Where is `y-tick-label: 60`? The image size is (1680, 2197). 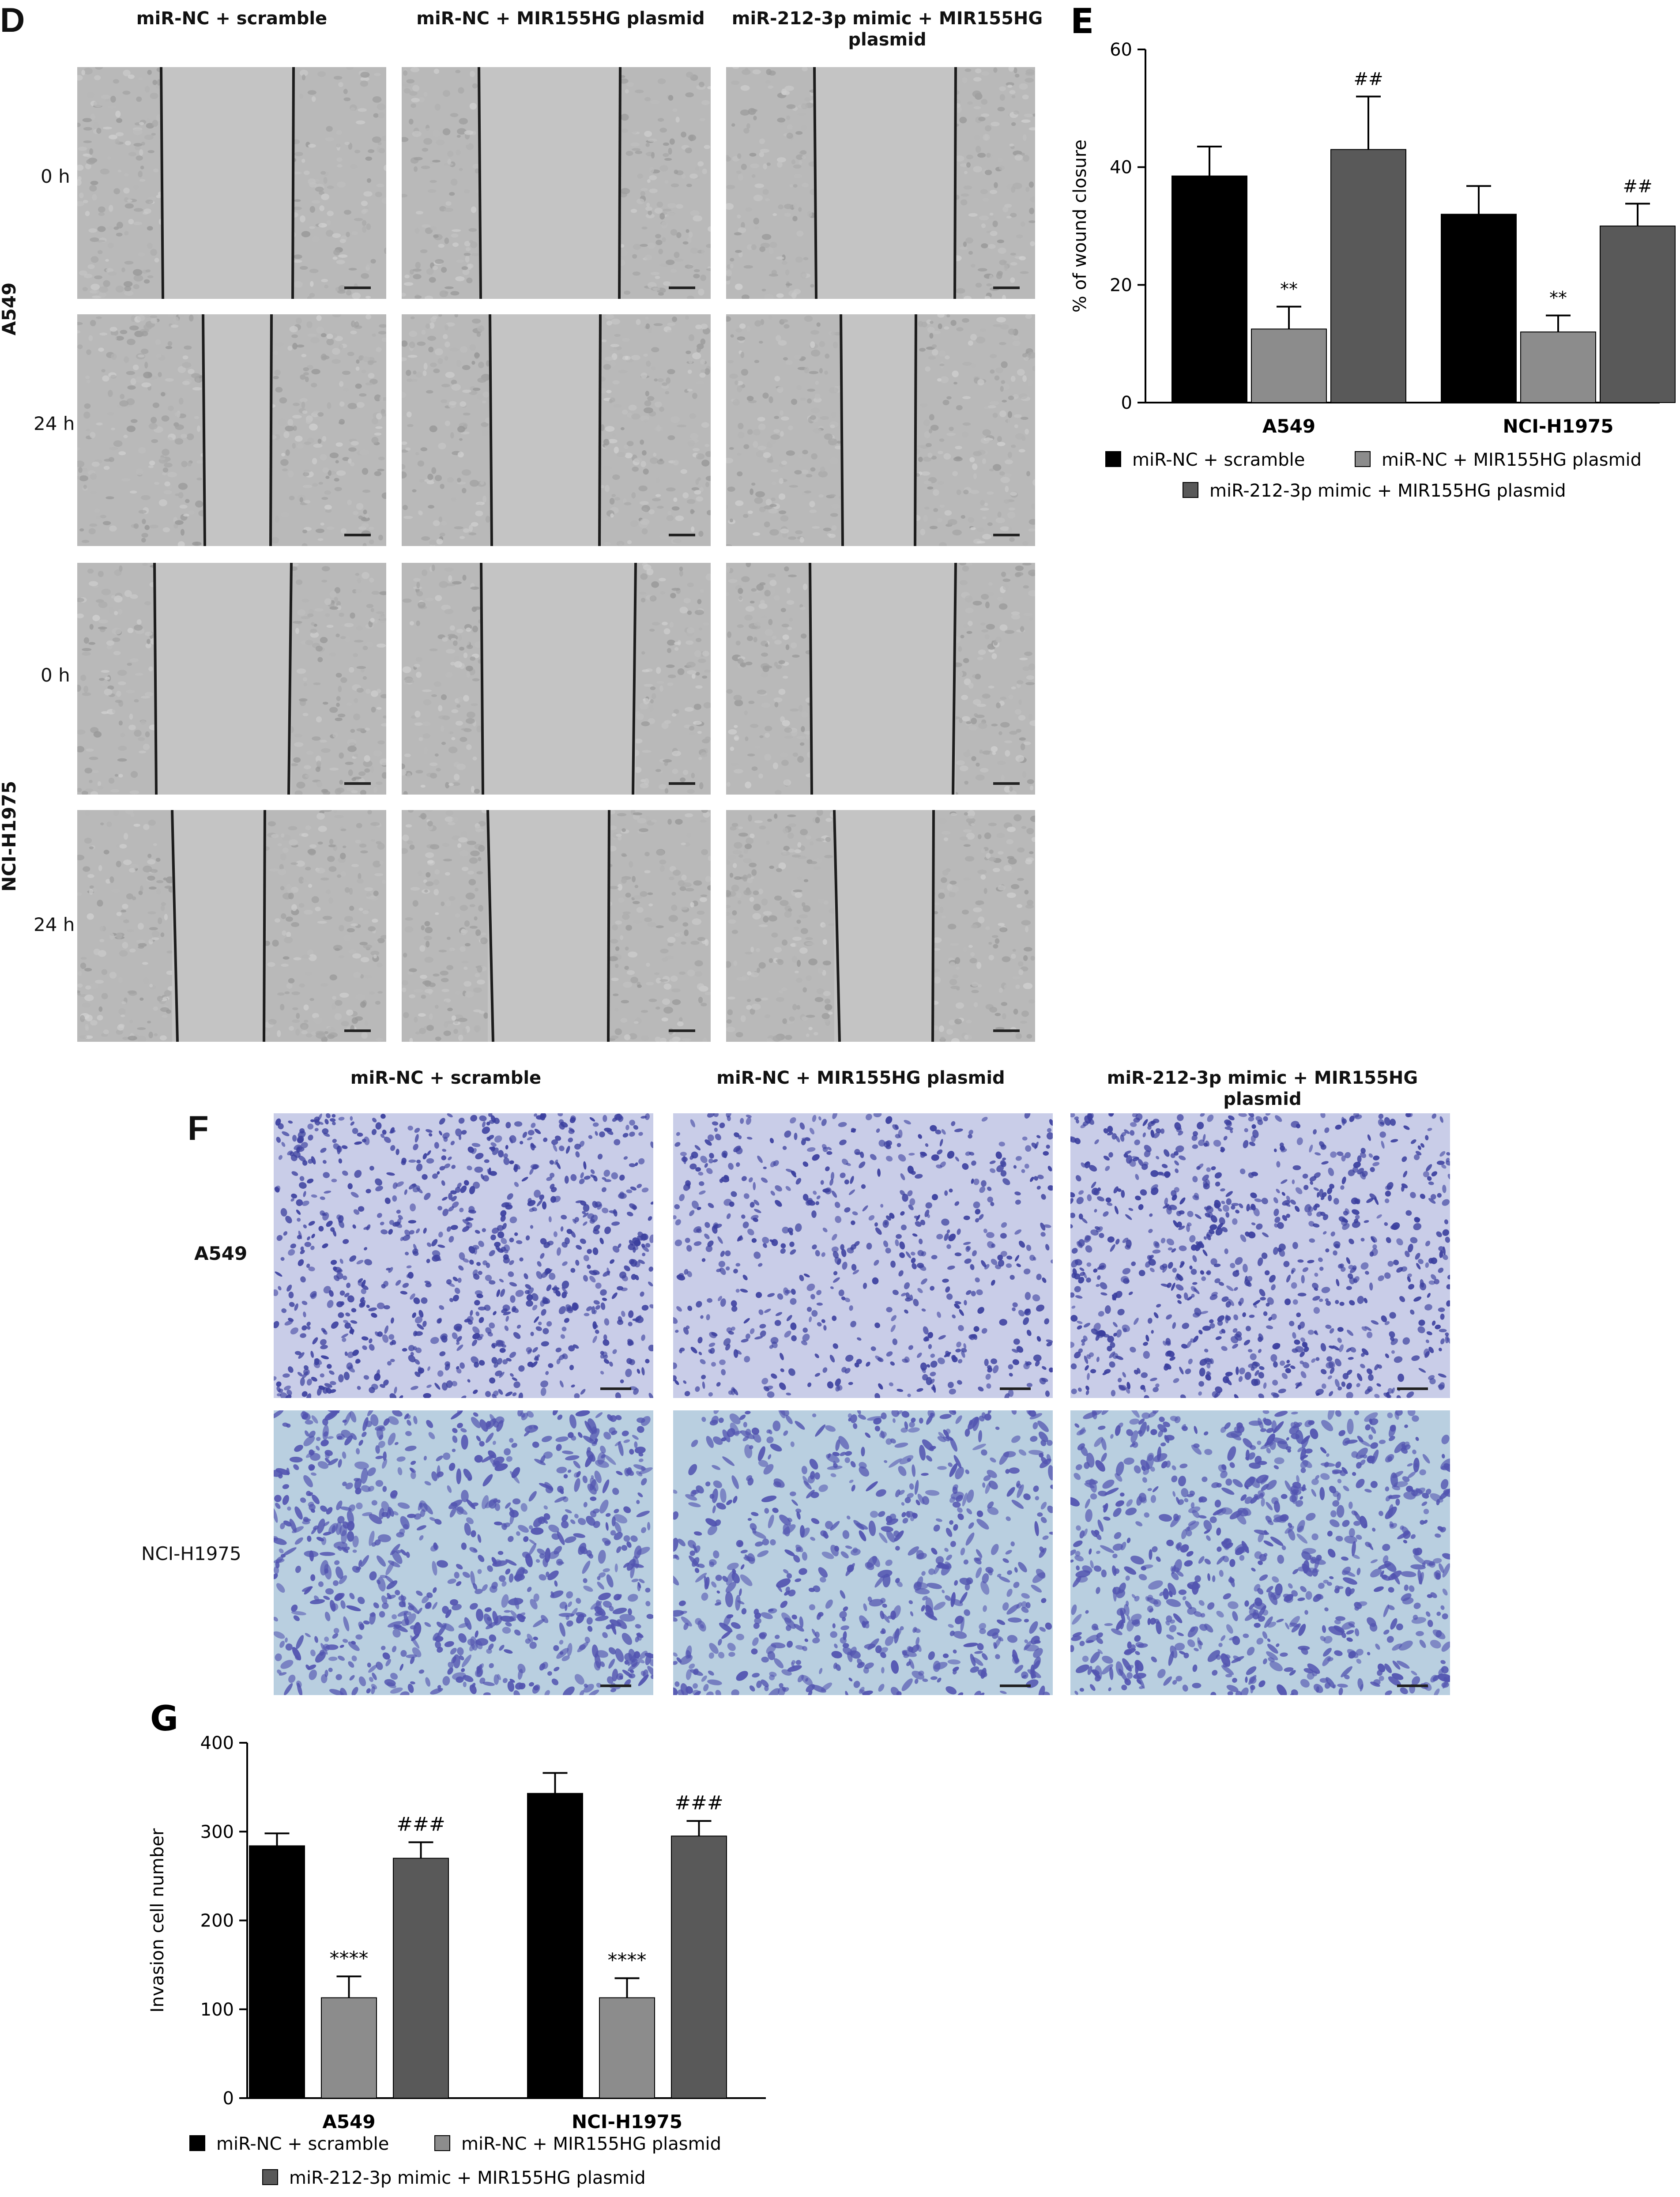 y-tick-label: 60 is located at coordinates (1121, 50).